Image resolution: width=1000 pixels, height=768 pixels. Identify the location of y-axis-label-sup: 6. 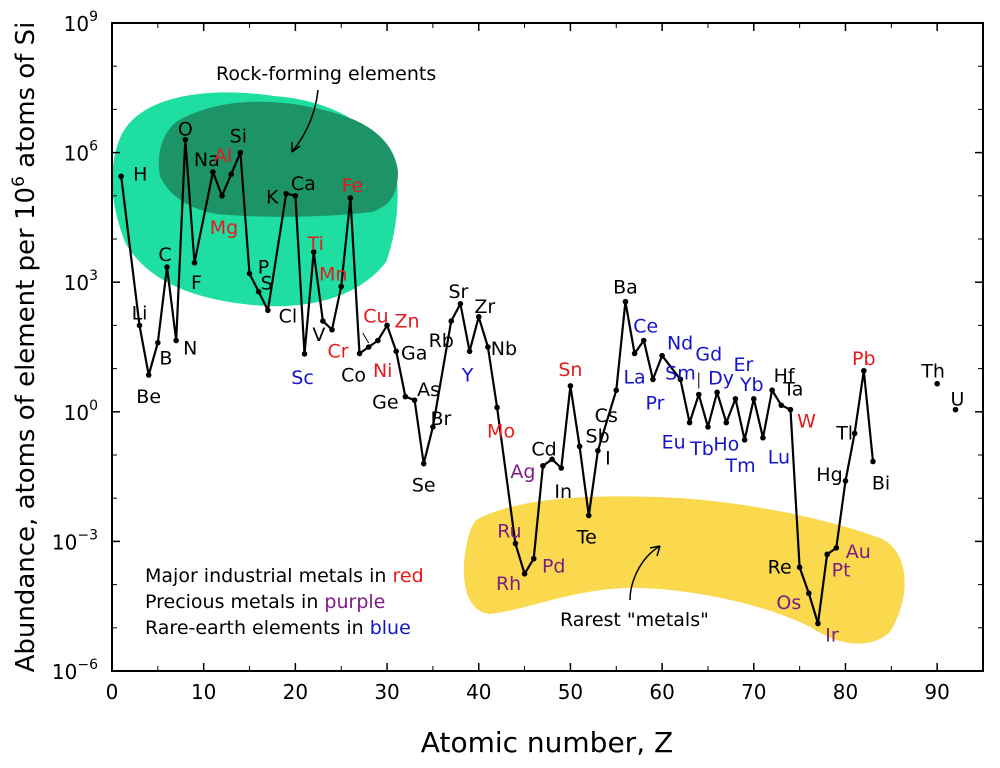
(19, 181).